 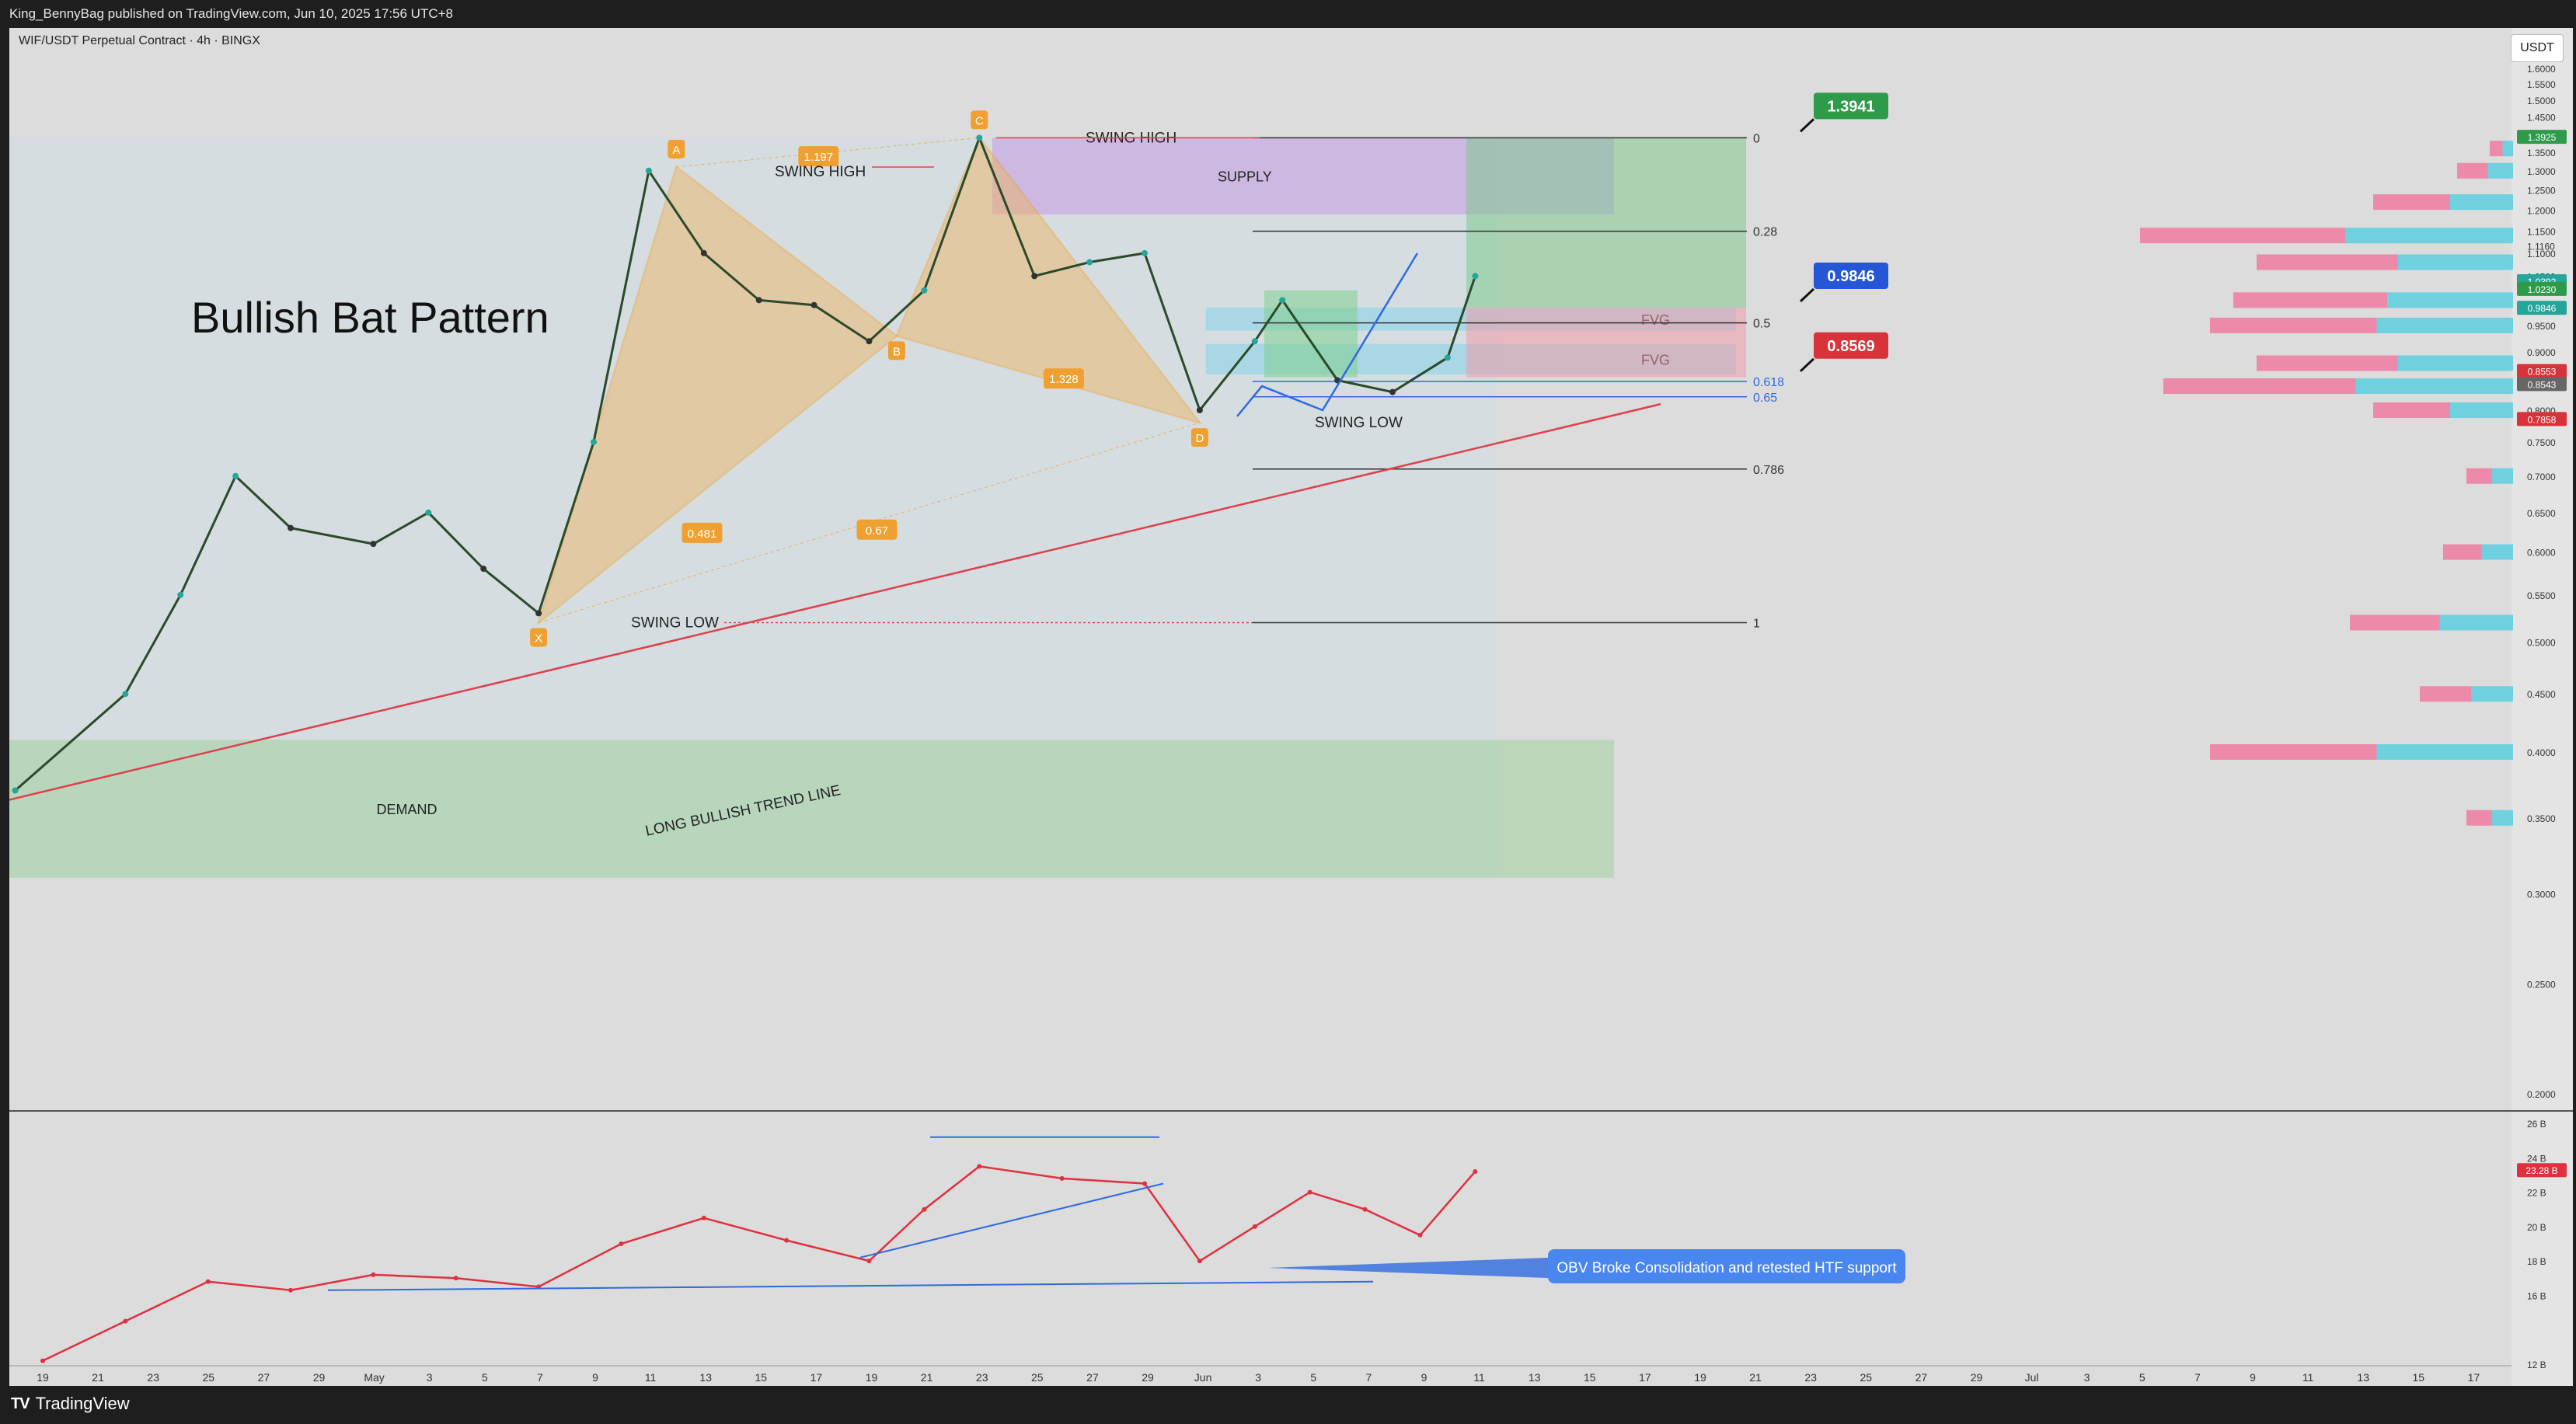 What do you see at coordinates (2474, 1378) in the screenshot?
I see `time-tick-44: 17` at bounding box center [2474, 1378].